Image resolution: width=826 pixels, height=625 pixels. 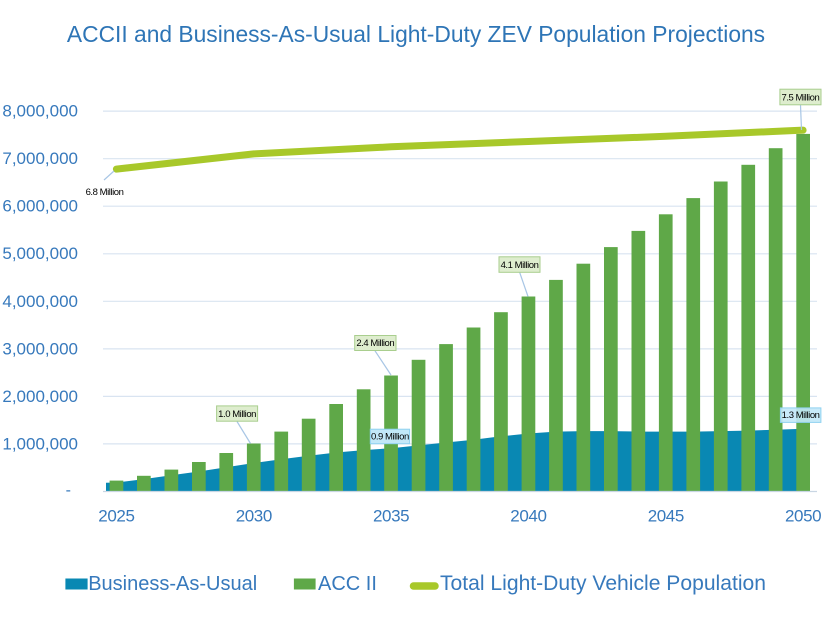 I want to click on svg-text: 0.9 Million, so click(x=390, y=436).